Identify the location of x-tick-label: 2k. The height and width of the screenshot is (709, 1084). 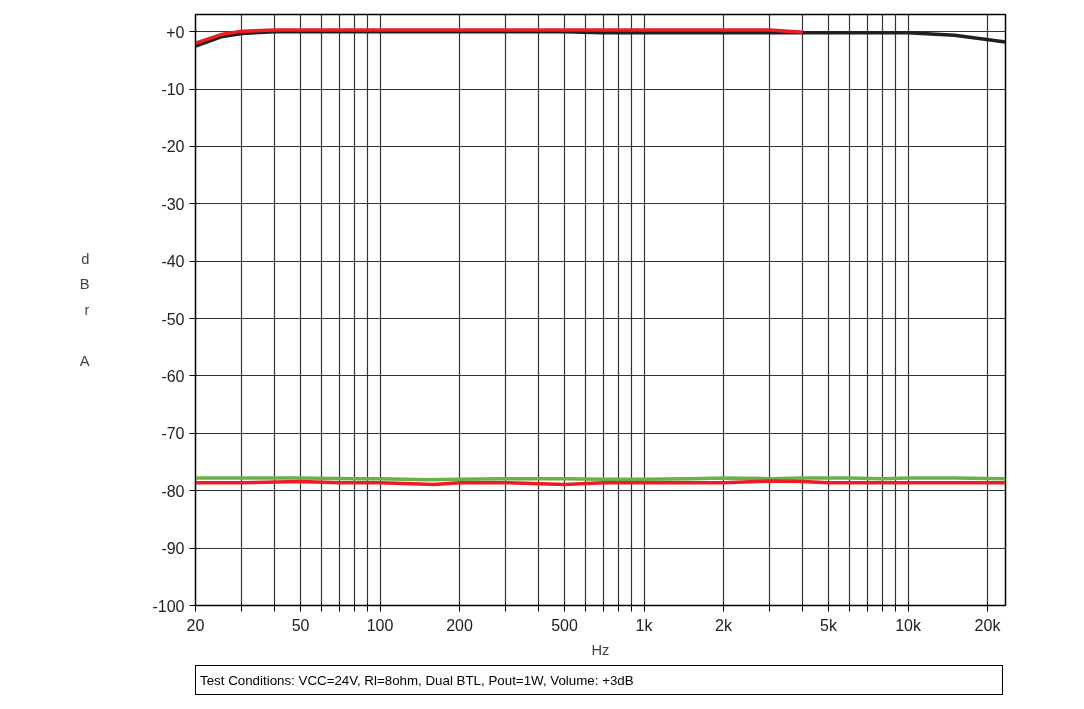
(724, 625).